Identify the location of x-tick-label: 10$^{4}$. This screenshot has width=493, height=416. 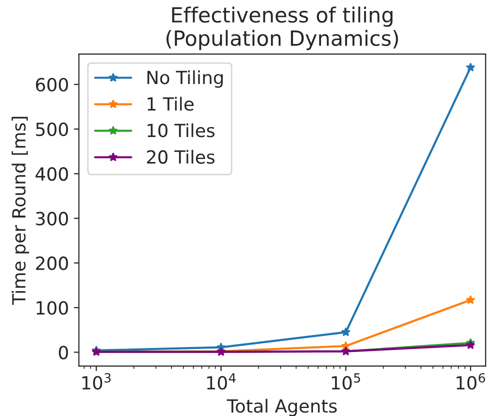
(221, 381).